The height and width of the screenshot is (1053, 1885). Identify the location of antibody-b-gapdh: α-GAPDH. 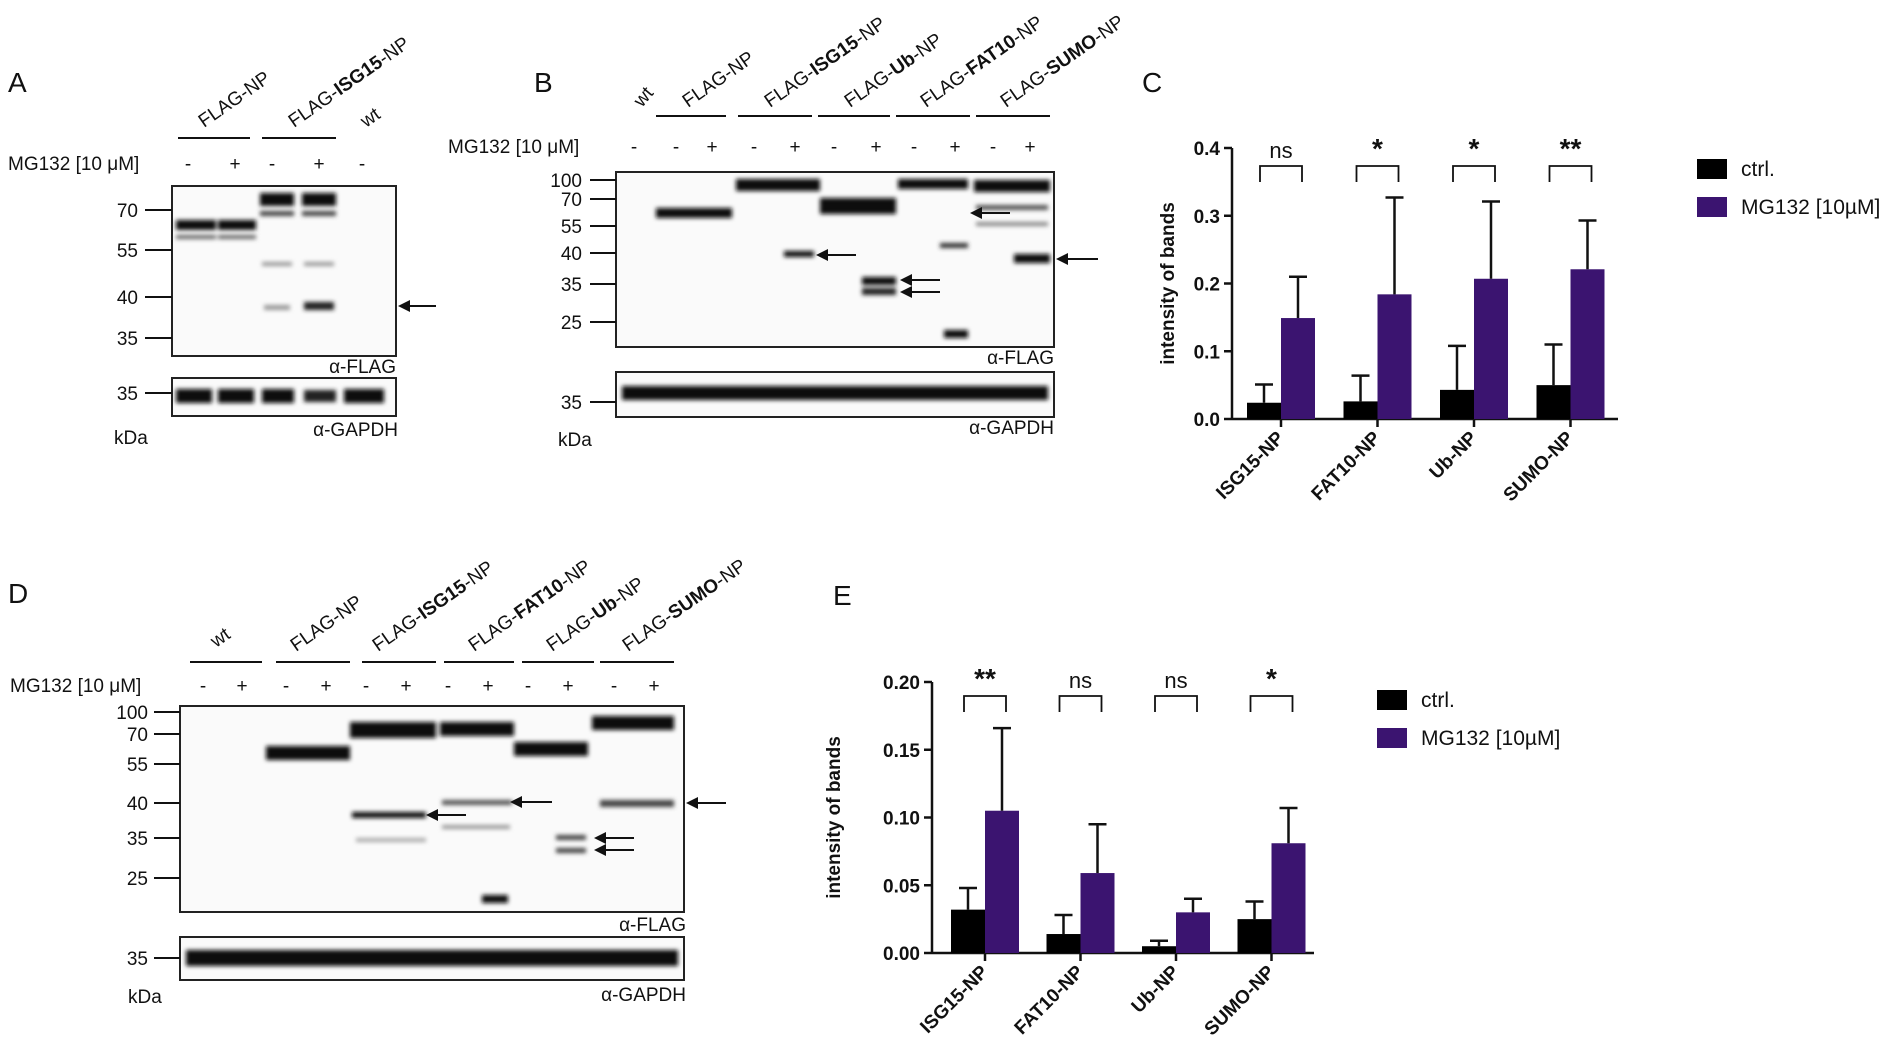
(1011, 428).